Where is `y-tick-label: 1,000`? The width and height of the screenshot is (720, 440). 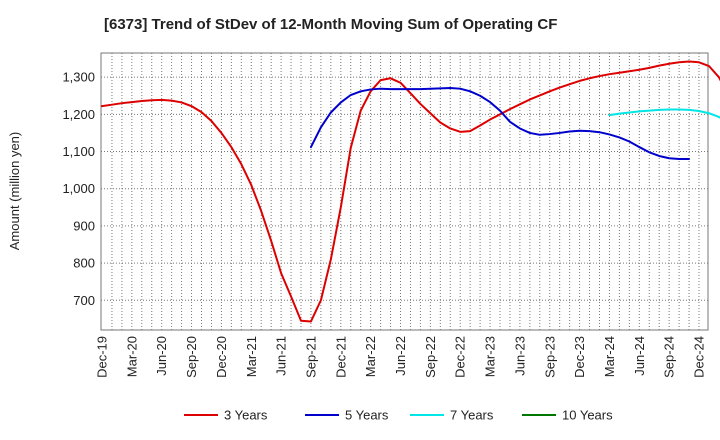
y-tick-label: 1,000 is located at coordinates (78, 188).